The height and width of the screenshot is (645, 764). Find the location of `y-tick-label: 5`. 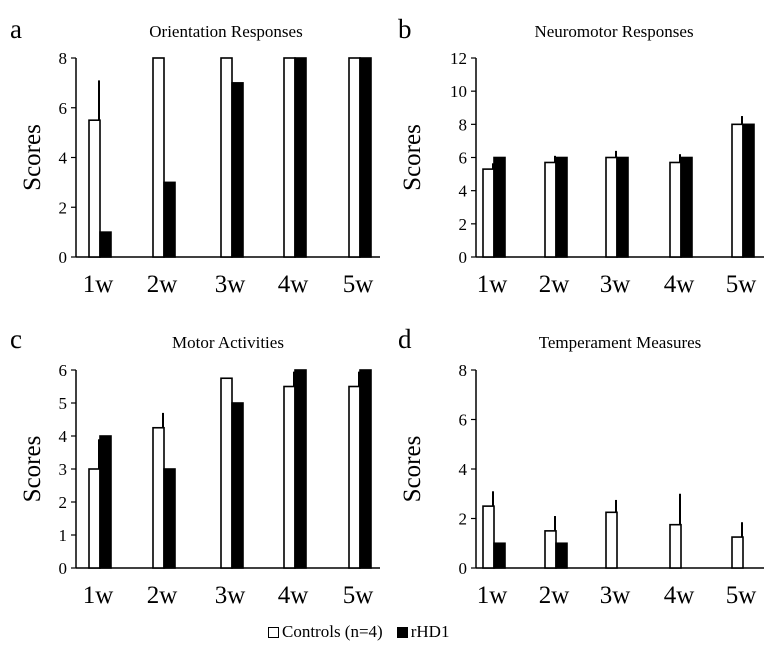

y-tick-label: 5 is located at coordinates (63, 403).